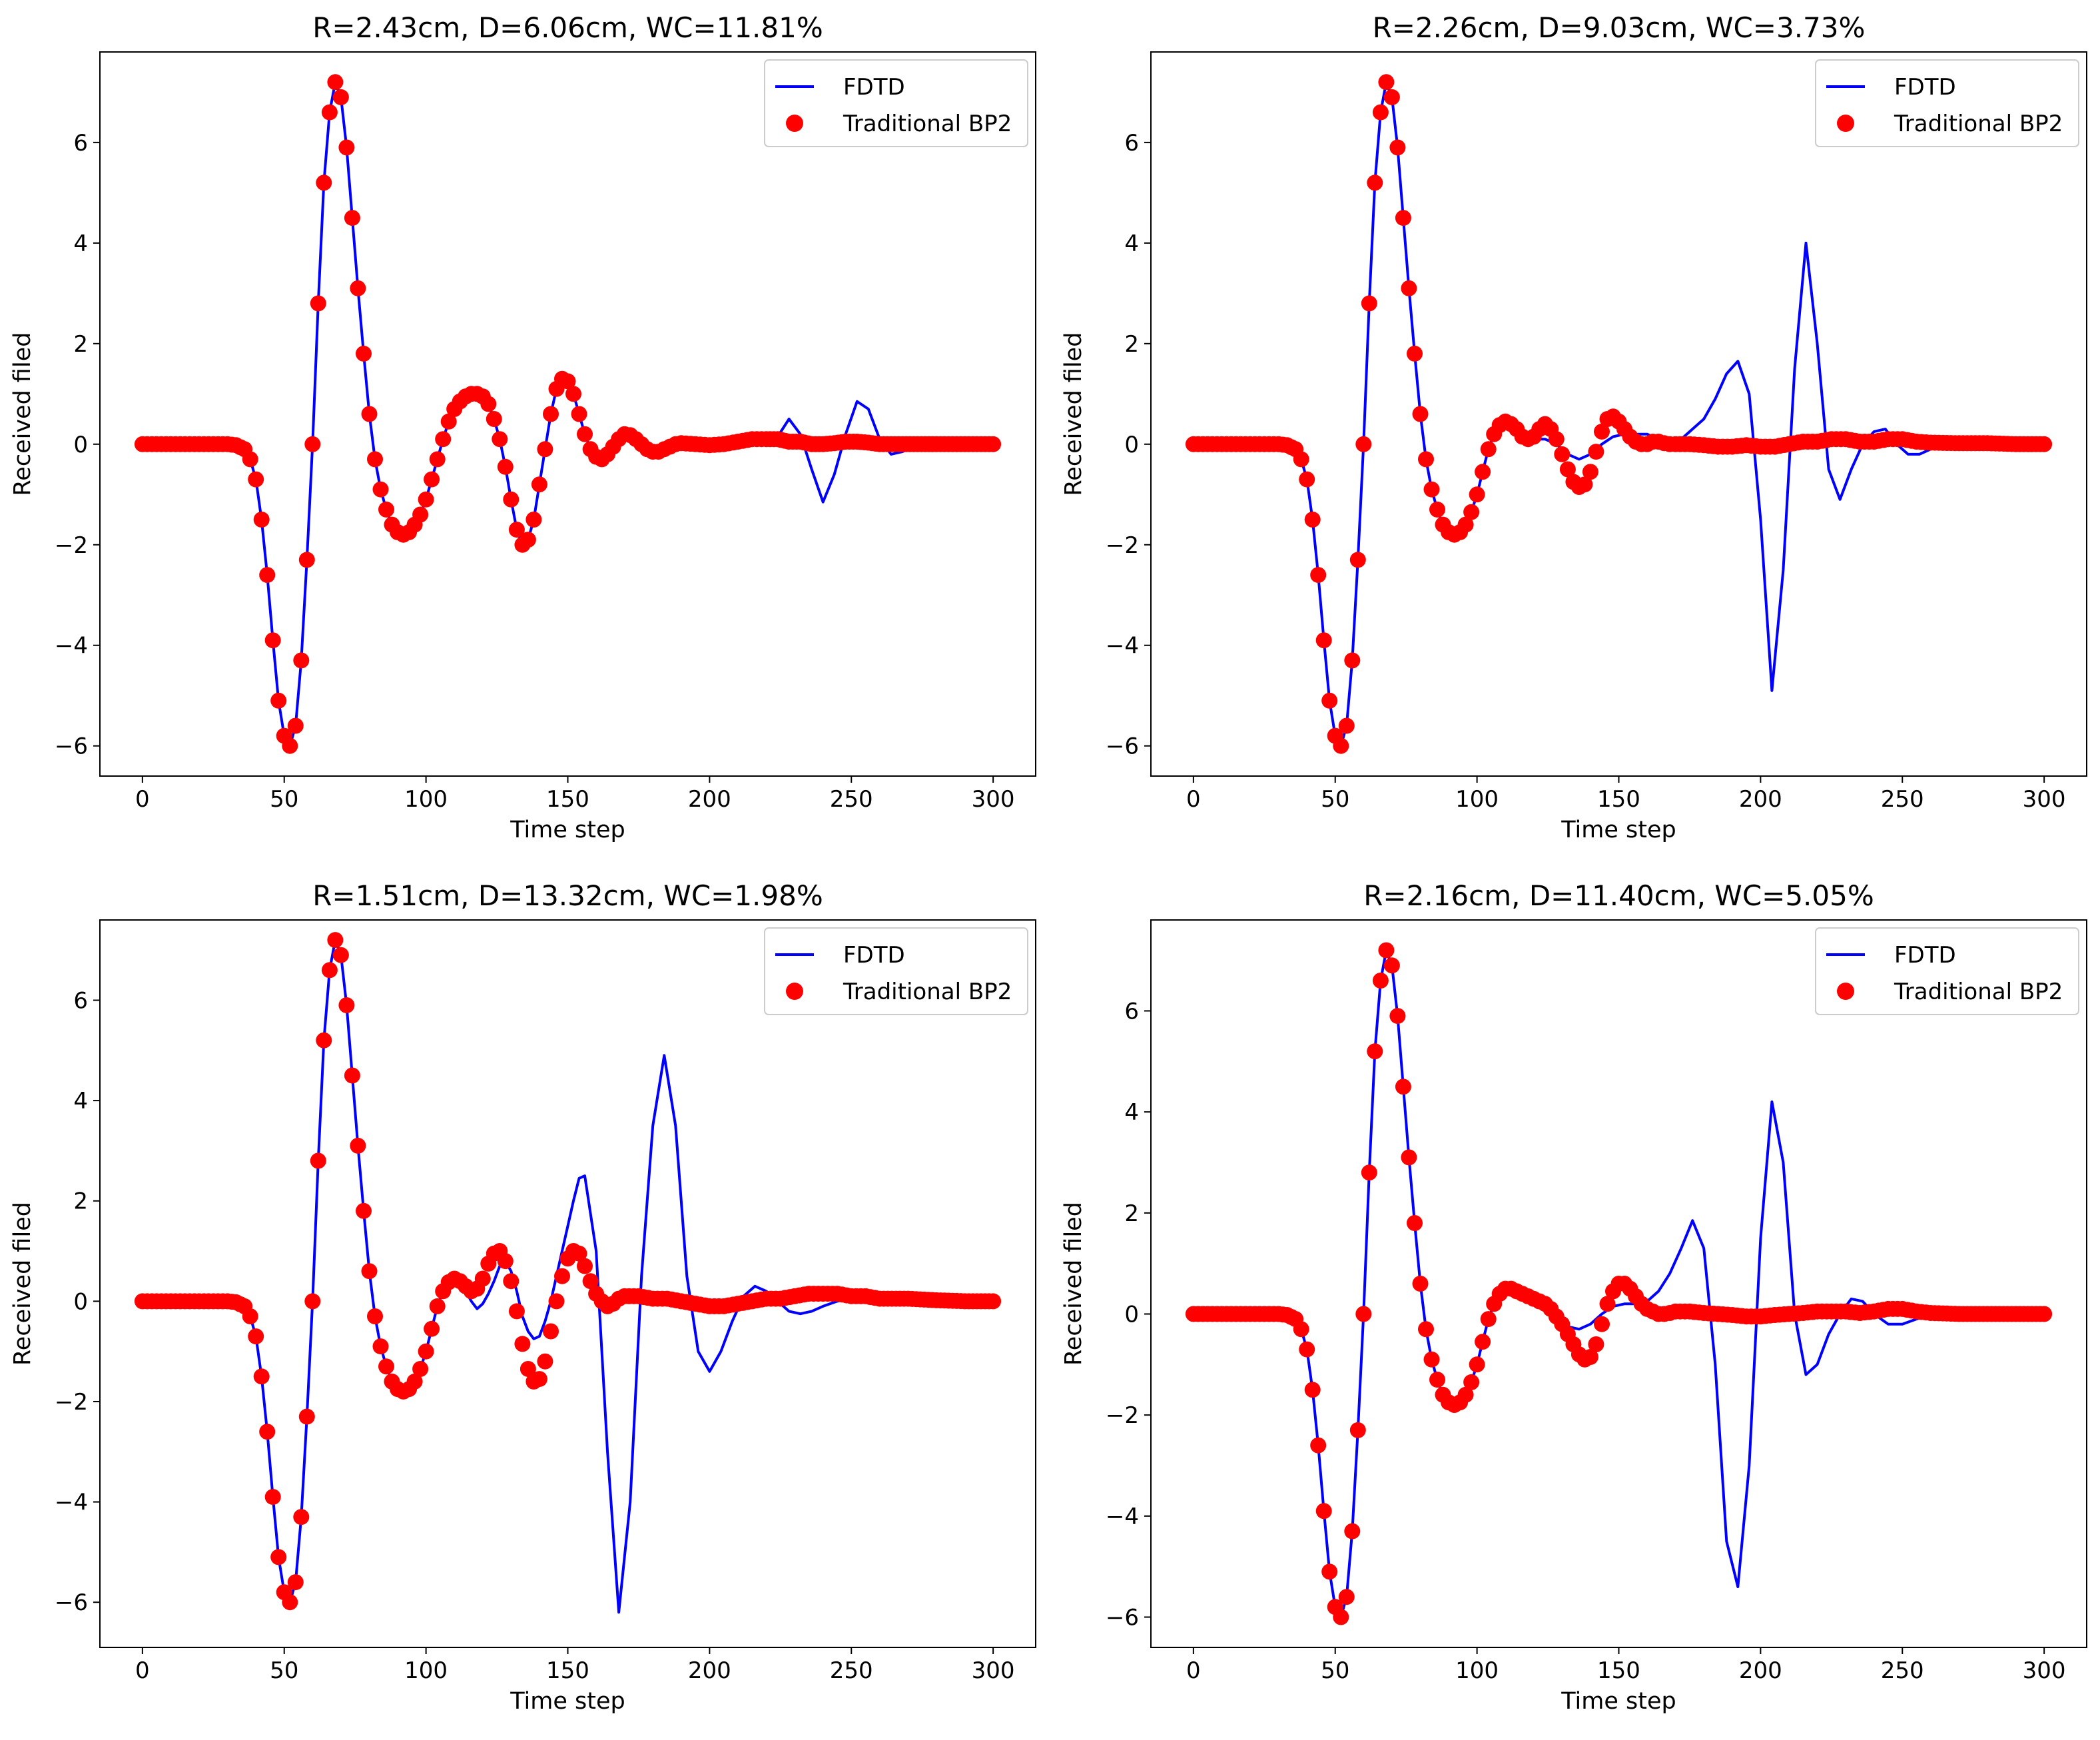  I want to click on x-axis-label: Time step, so click(1618, 830).